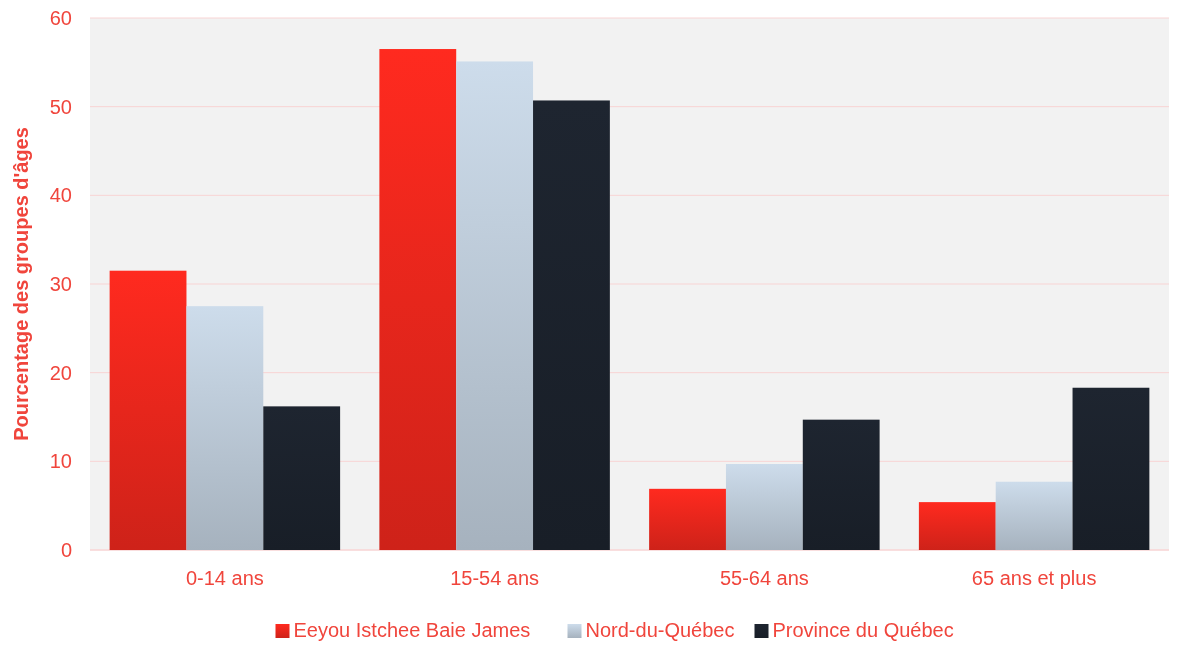 This screenshot has height=645, width=1177. Describe the element at coordinates (412, 630) in the screenshot. I see `legend-label: Eeyou Istchee Baie James` at that location.